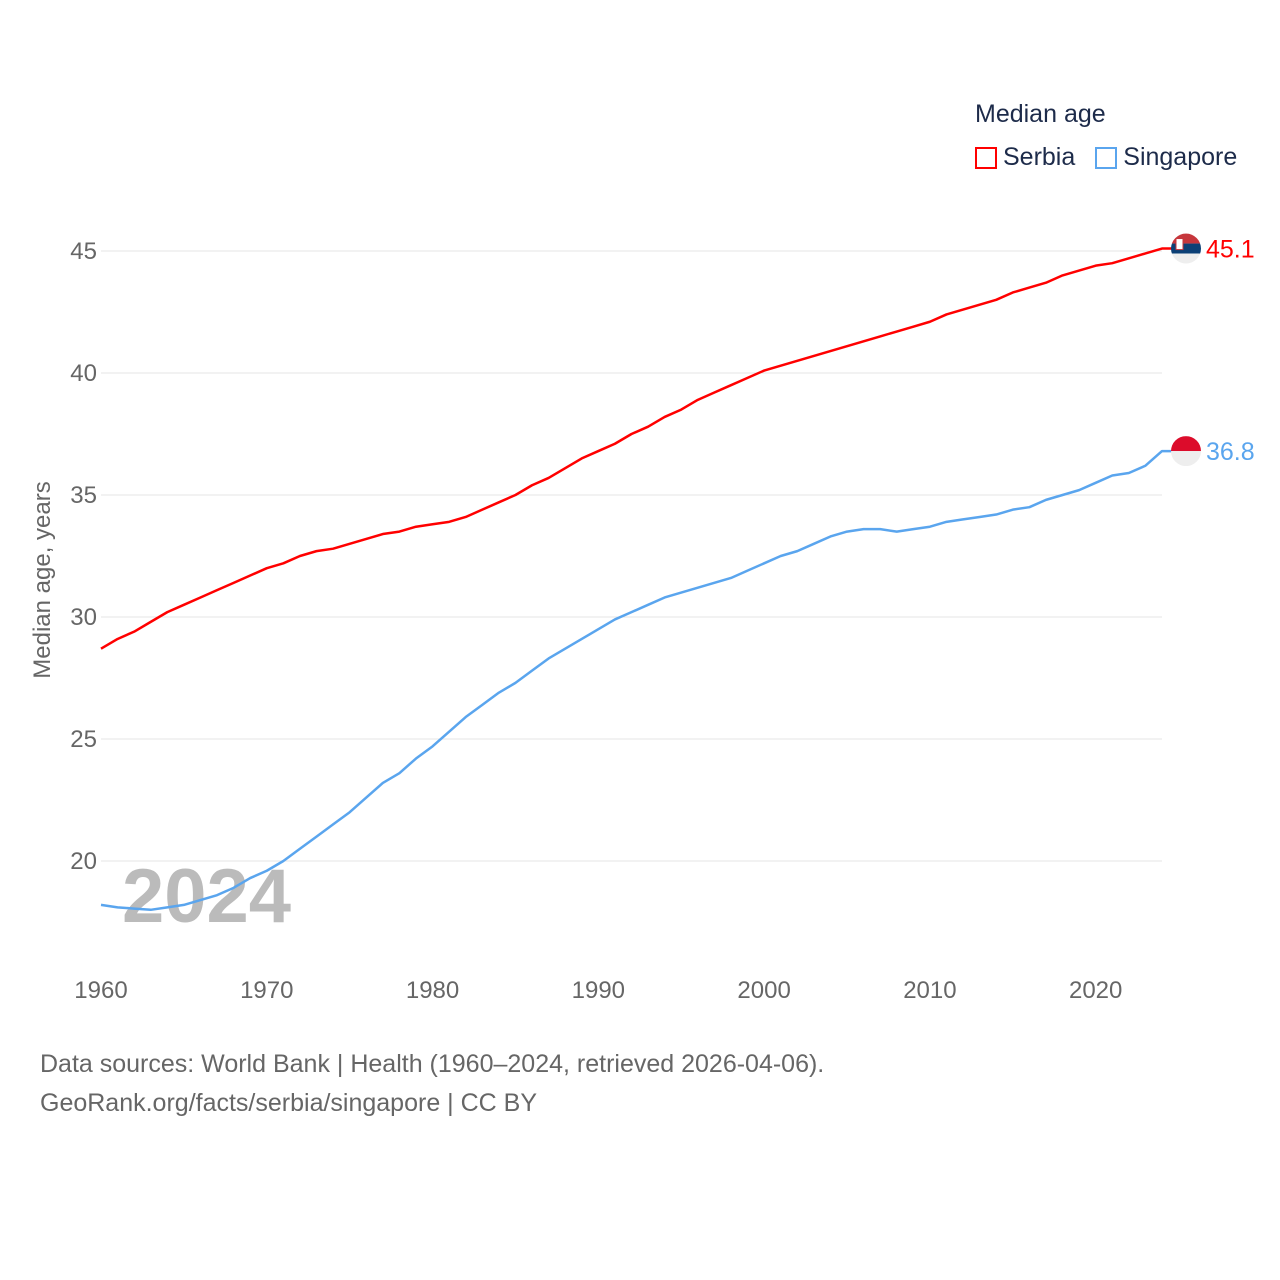 This screenshot has width=1280, height=1280. I want to click on flag-singapore-icon, so click(1186, 451).